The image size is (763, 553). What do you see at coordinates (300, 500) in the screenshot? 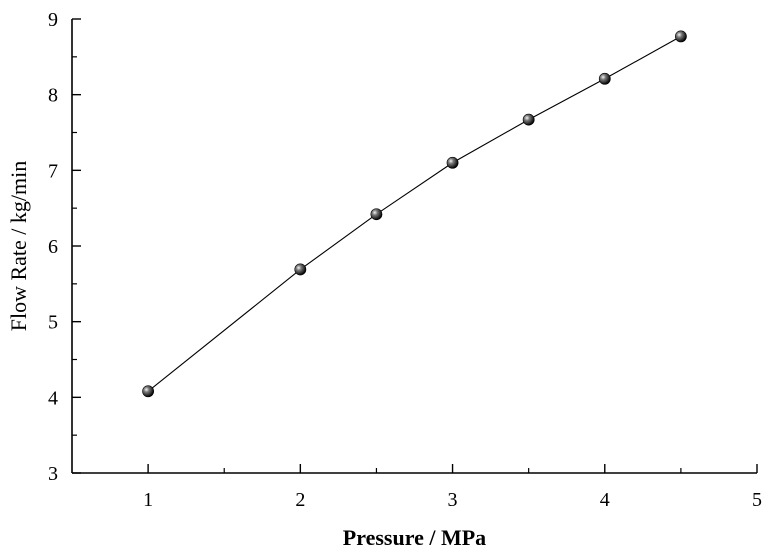
I see `x-tick-label: 2` at bounding box center [300, 500].